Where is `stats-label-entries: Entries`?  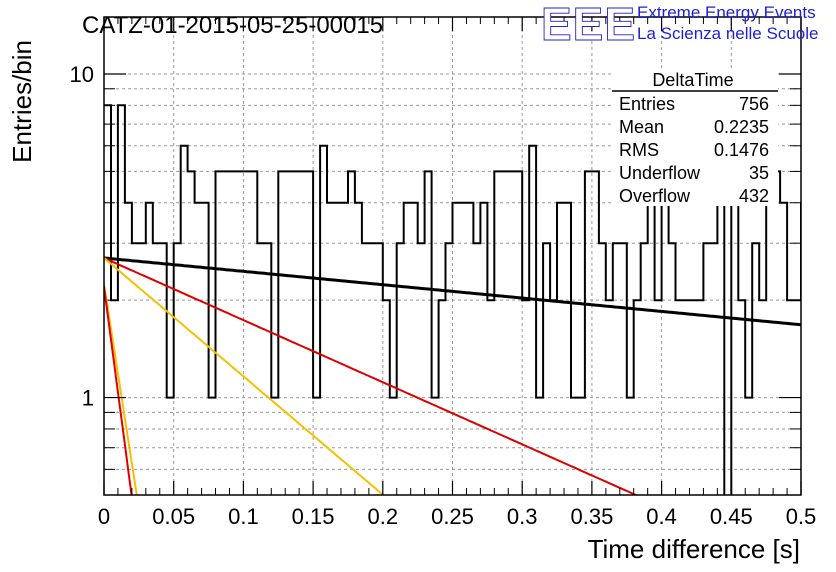 stats-label-entries: Entries is located at coordinates (647, 104).